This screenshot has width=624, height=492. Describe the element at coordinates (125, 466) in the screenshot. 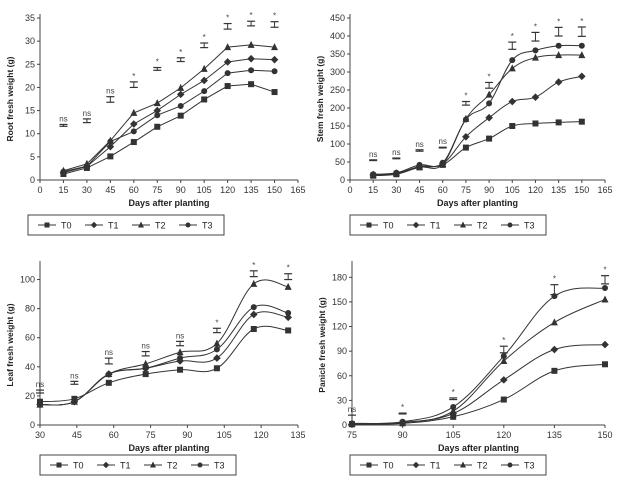

I see `legend-label-t1: T1` at that location.